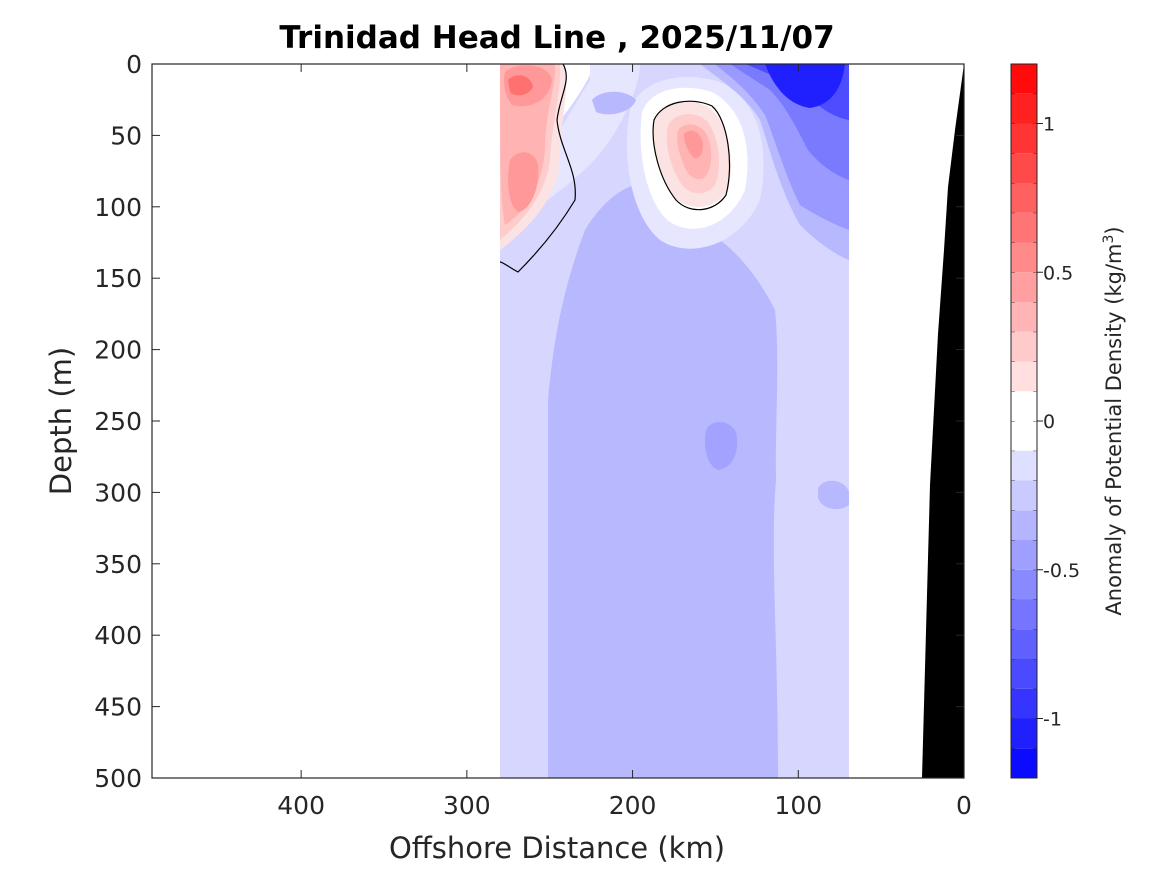  Describe the element at coordinates (118, 278) in the screenshot. I see `y-tick-label: 150` at that location.